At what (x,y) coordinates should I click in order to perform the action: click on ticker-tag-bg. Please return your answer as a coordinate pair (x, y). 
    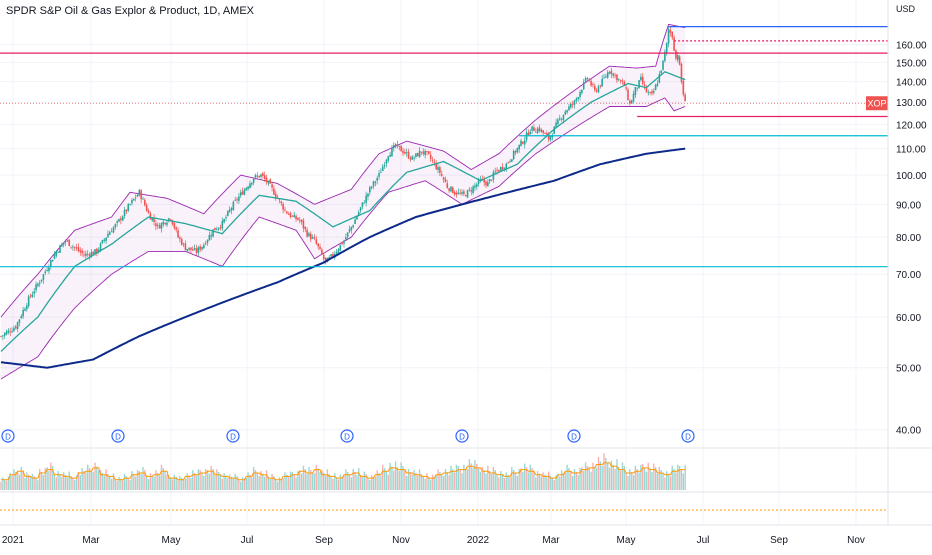
    Looking at the image, I should click on (877, 103).